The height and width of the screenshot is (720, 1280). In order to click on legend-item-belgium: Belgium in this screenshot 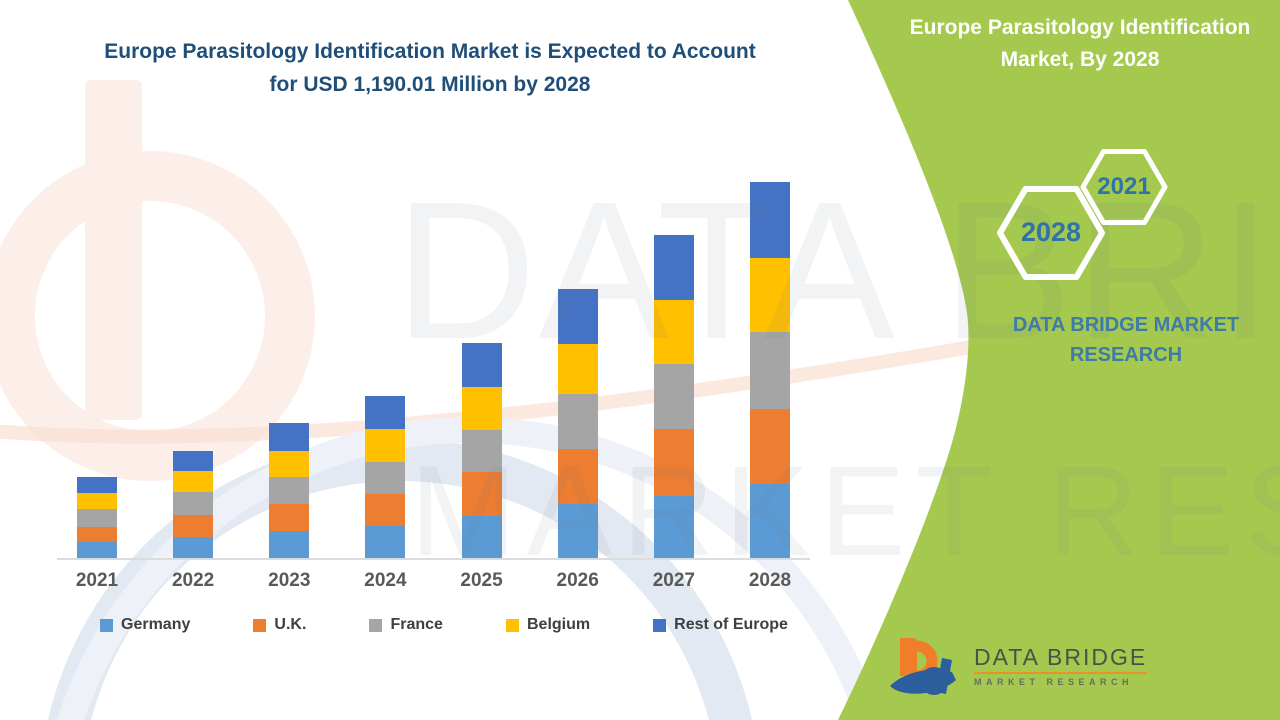, I will do `click(548, 625)`.